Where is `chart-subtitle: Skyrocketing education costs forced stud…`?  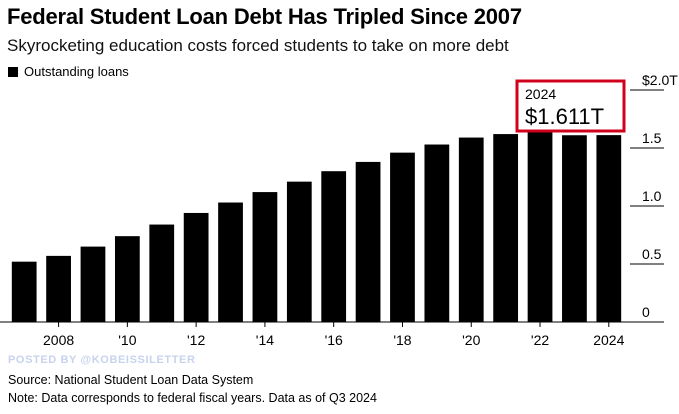 chart-subtitle: Skyrocketing education costs forced stud… is located at coordinates (258, 45).